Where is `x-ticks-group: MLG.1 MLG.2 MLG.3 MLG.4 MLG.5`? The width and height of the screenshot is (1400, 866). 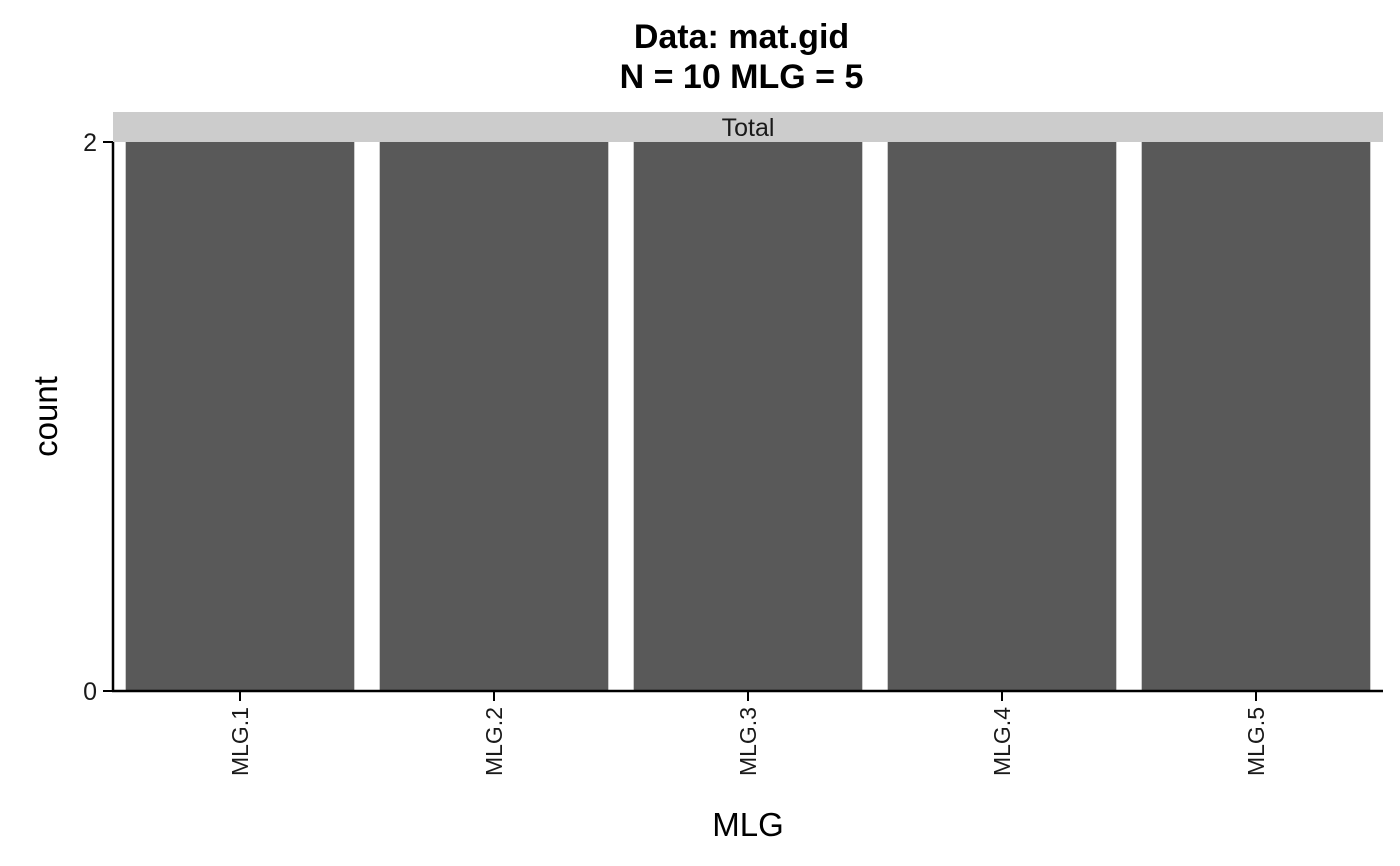
x-ticks-group: MLG.1 MLG.2 MLG.3 MLG.4 MLG.5 is located at coordinates (748, 733).